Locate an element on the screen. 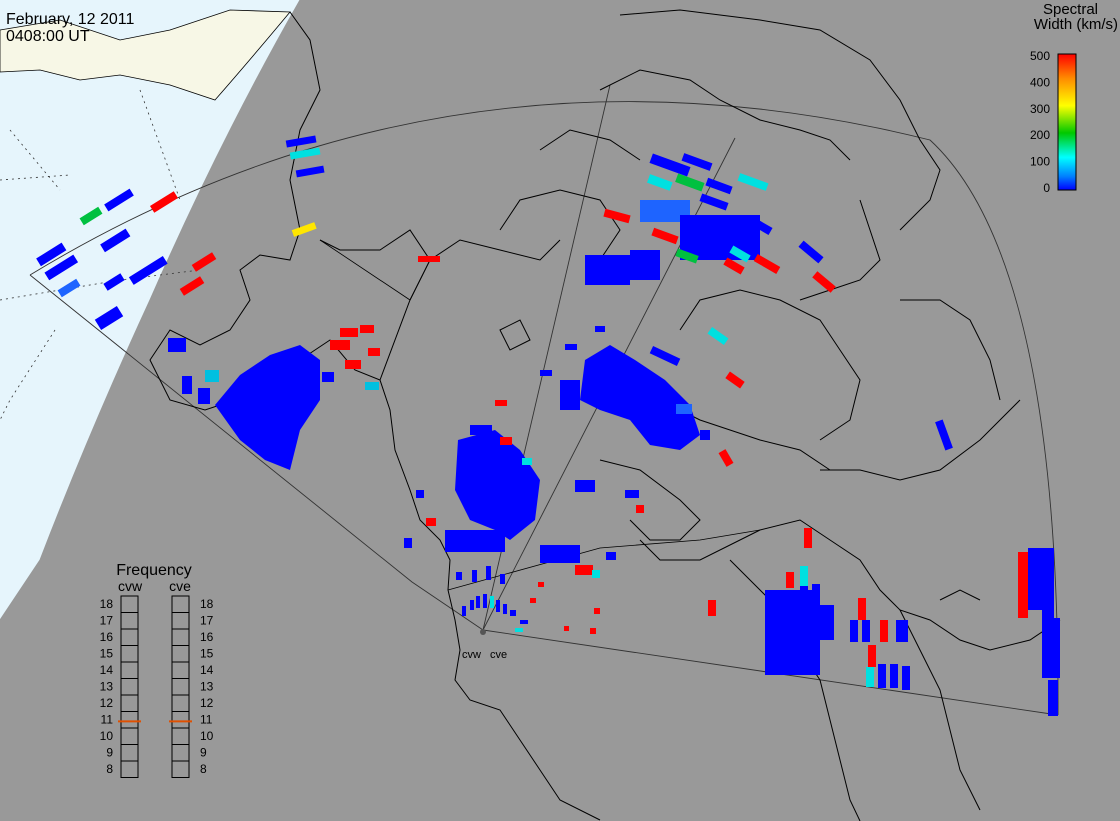  colorbar-ticks: 500 400 300 200 100 0 is located at coordinates (1040, 122).